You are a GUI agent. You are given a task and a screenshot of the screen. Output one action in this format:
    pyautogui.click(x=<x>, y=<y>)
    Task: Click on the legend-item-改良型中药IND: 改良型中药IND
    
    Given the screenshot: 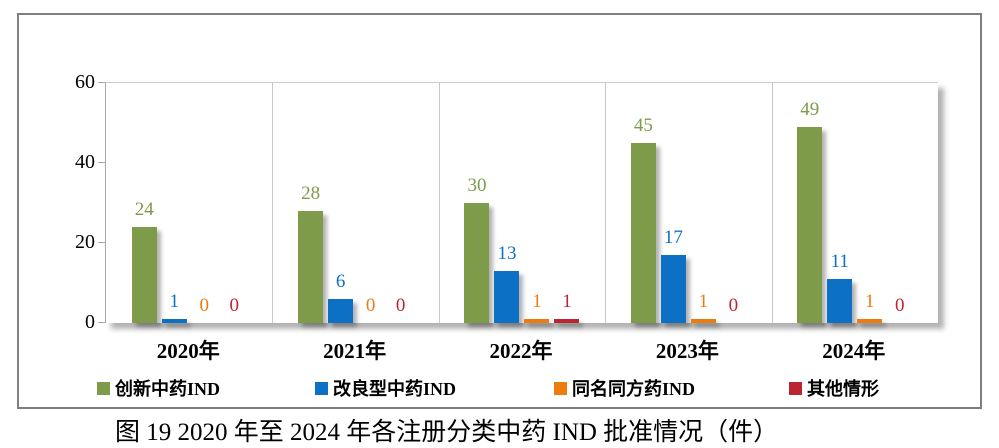 What is the action you would take?
    pyautogui.click(x=385, y=388)
    